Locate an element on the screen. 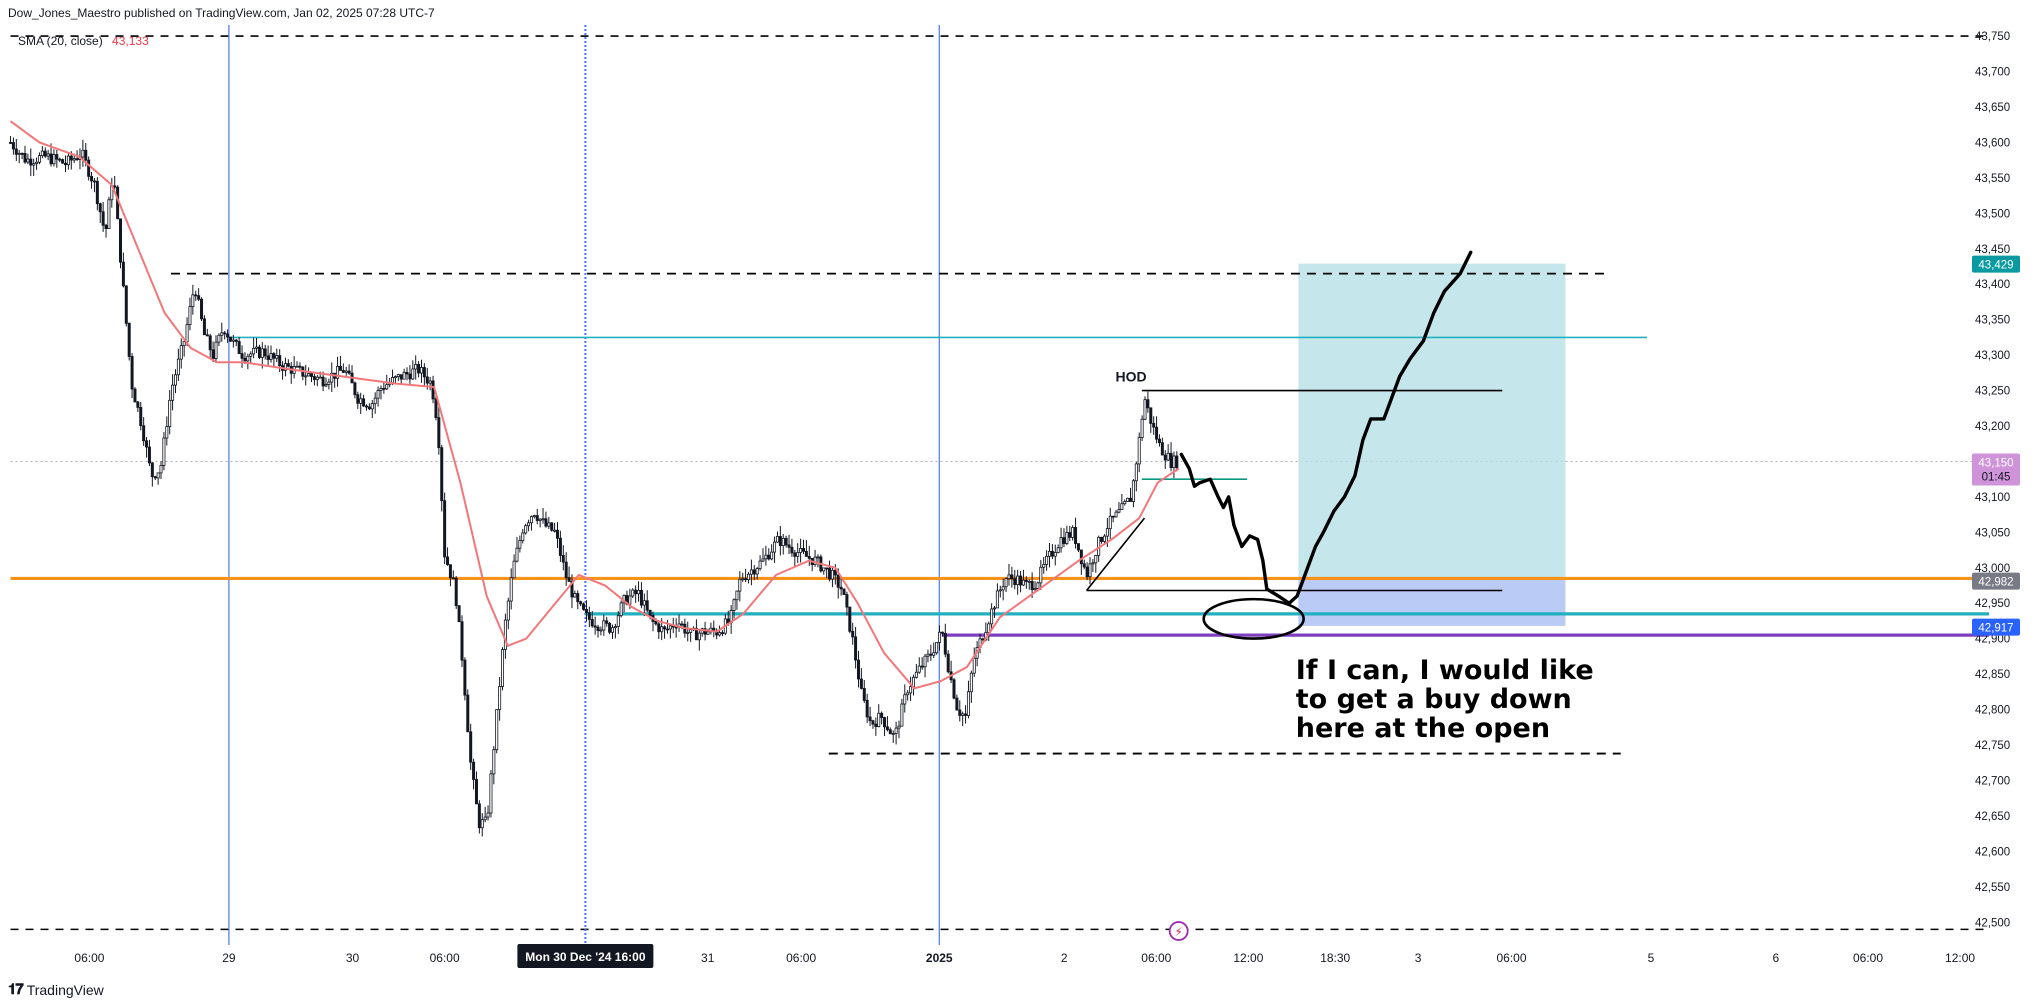  x-tick-label: 2 is located at coordinates (1064, 958).